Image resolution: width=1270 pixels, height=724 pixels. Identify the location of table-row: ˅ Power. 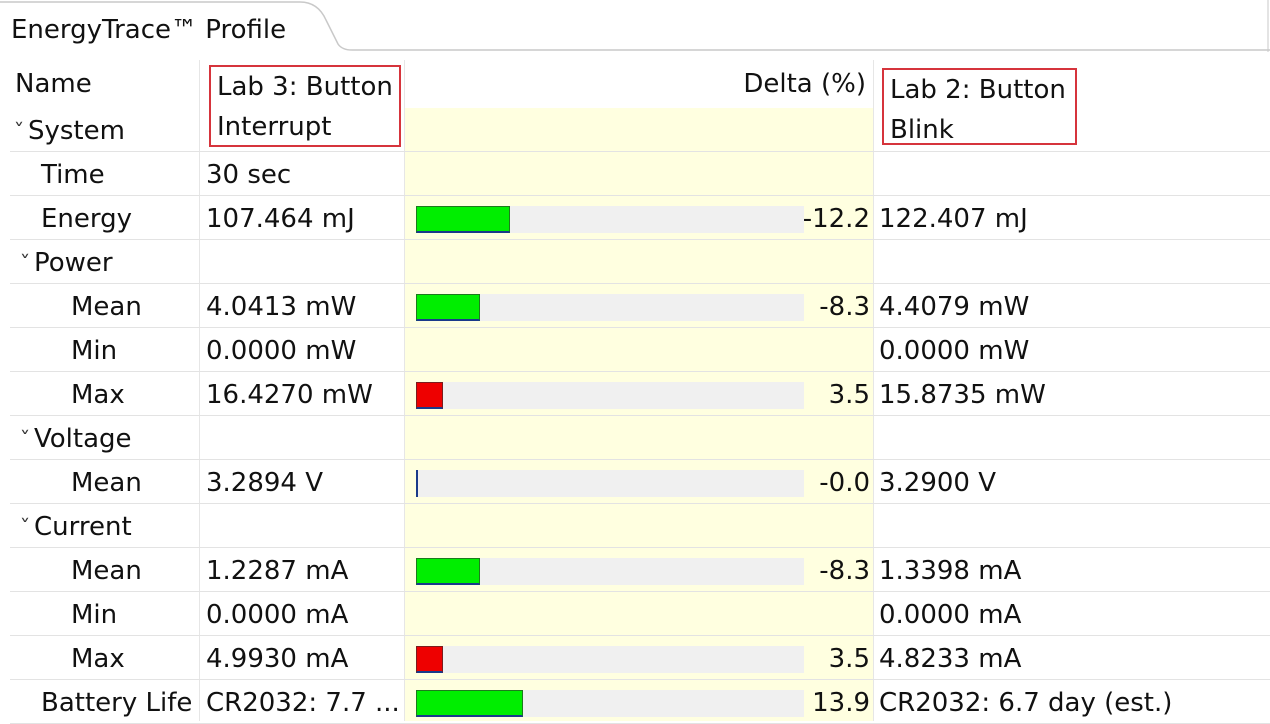
(640, 262).